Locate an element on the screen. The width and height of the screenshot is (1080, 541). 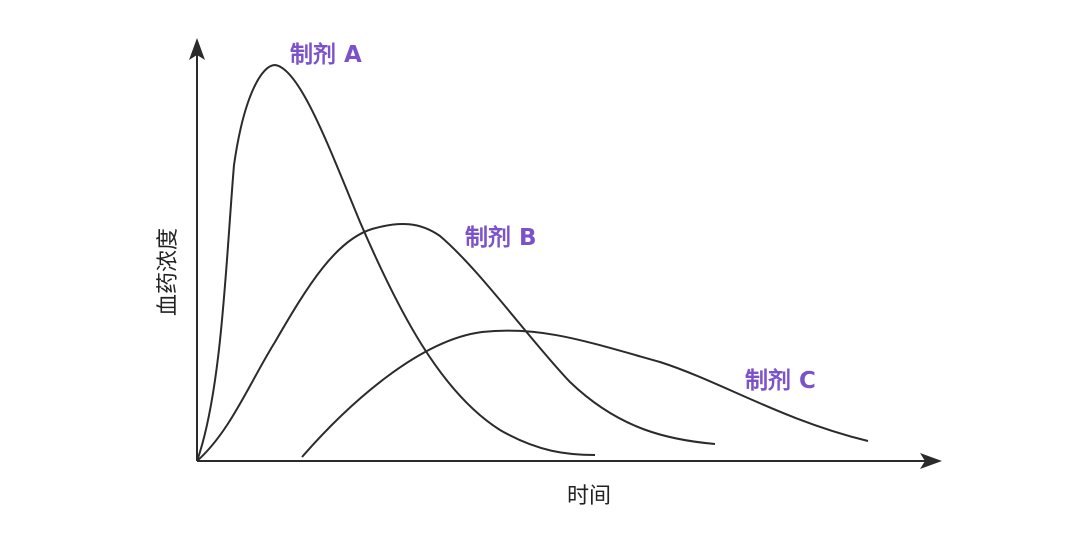
y-axis-label: 血药浓度 is located at coordinates (168, 272).